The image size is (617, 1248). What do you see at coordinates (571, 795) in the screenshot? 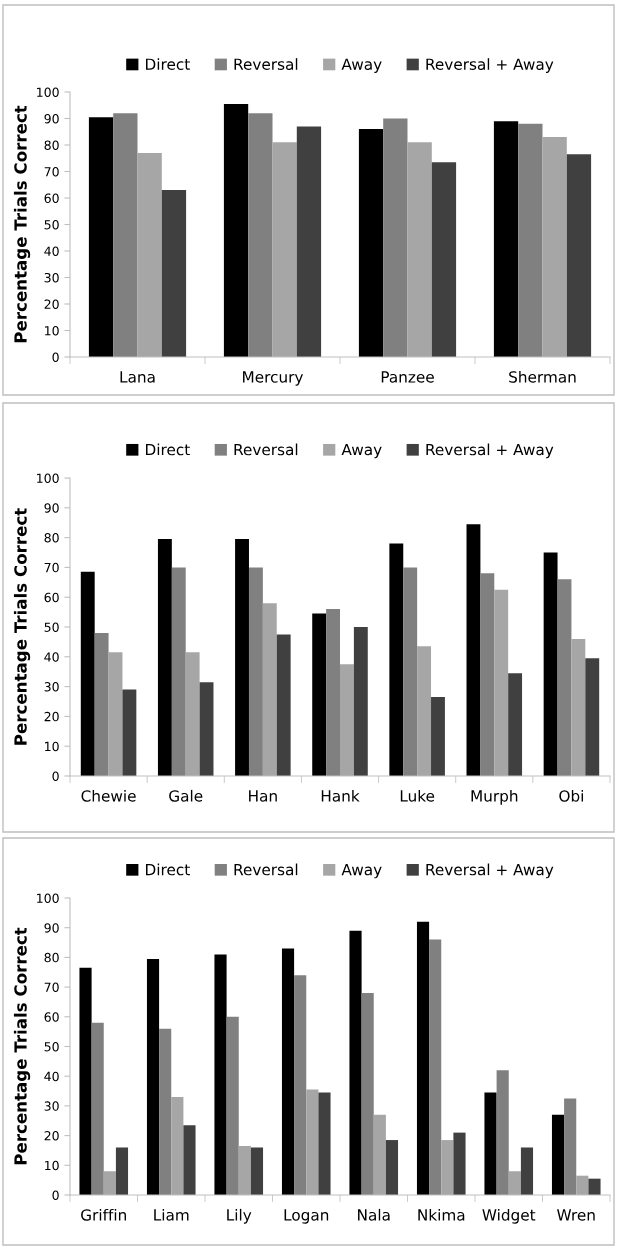
I see `x-tick-label: Obi` at bounding box center [571, 795].